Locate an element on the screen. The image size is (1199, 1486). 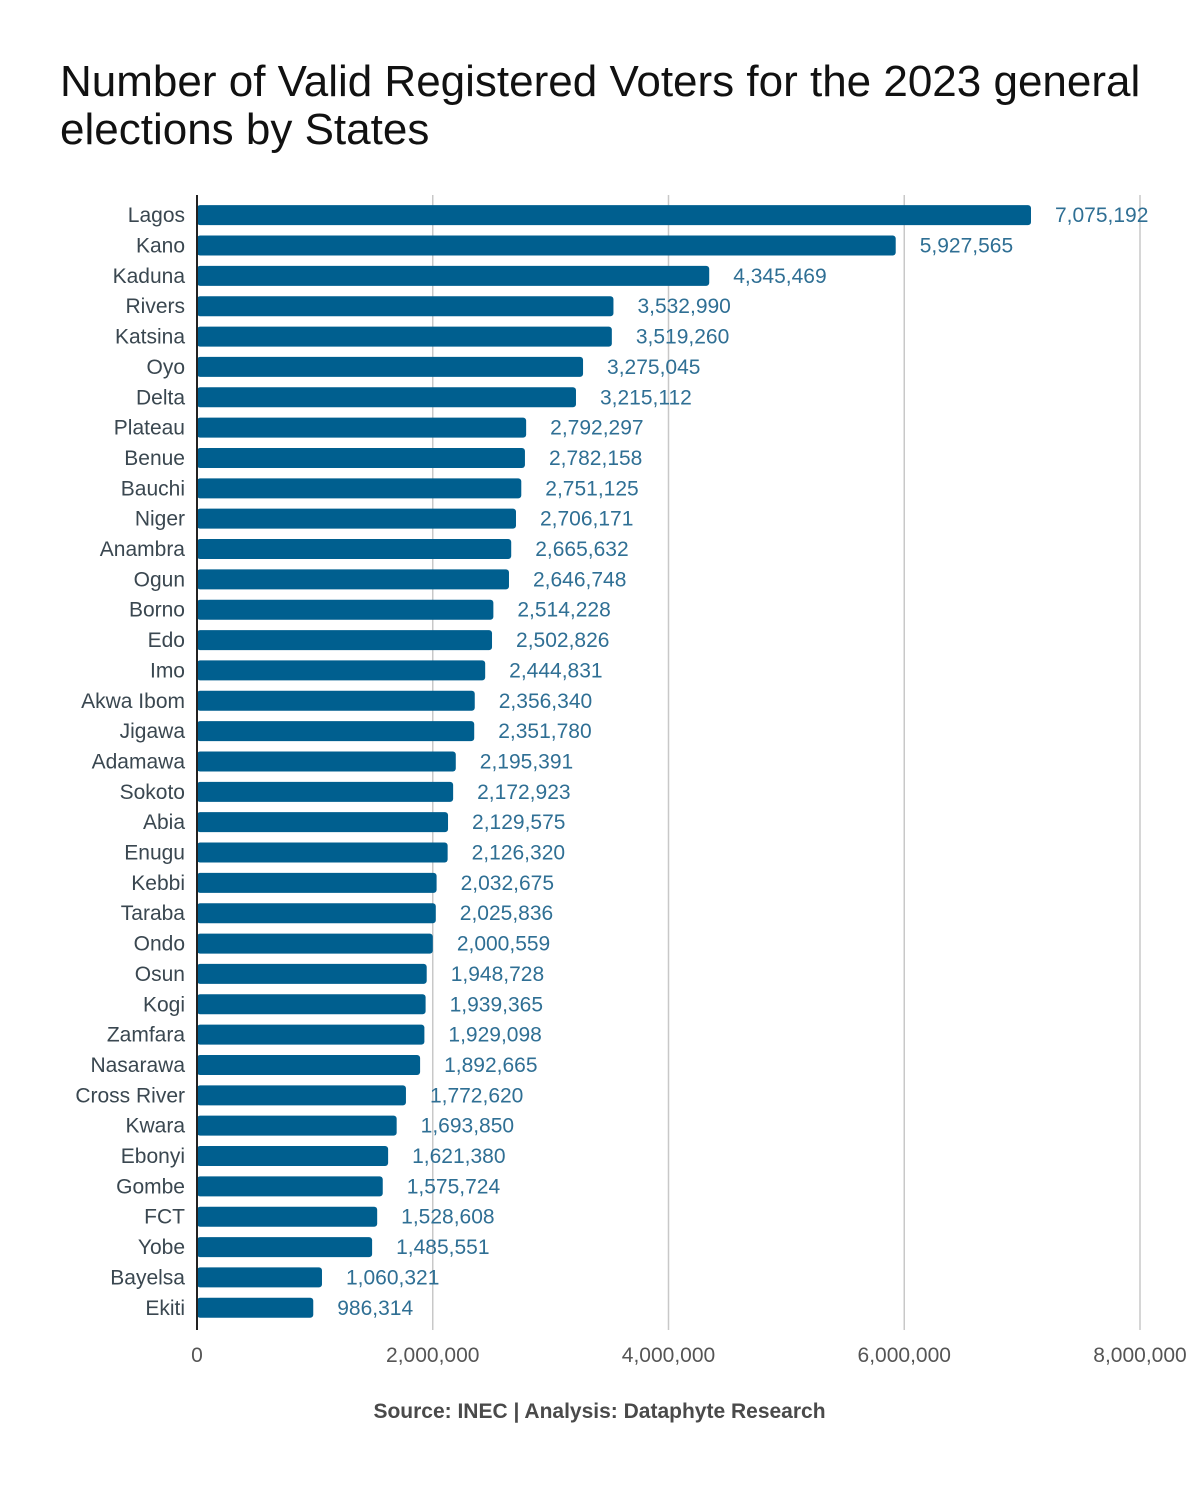
value-label: 2,032,675 is located at coordinates (507, 883).